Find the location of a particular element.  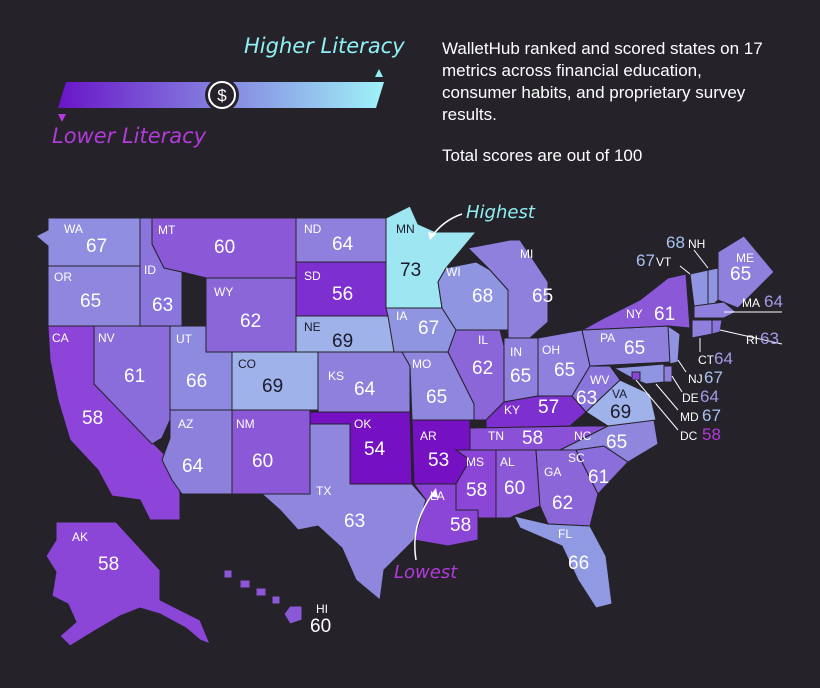

score-UT: 66 is located at coordinates (196, 381).